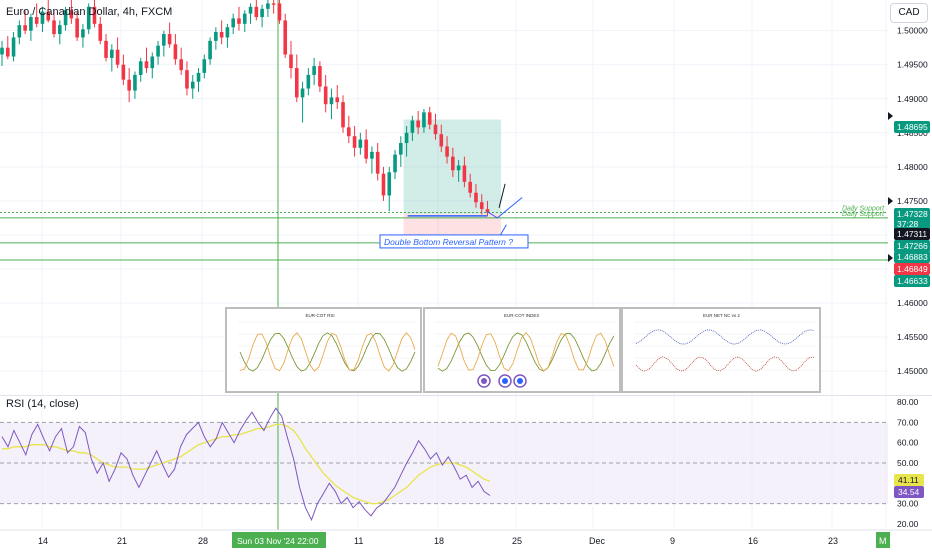  Describe the element at coordinates (452, 182) in the screenshot. I see `long-position-tool` at that location.